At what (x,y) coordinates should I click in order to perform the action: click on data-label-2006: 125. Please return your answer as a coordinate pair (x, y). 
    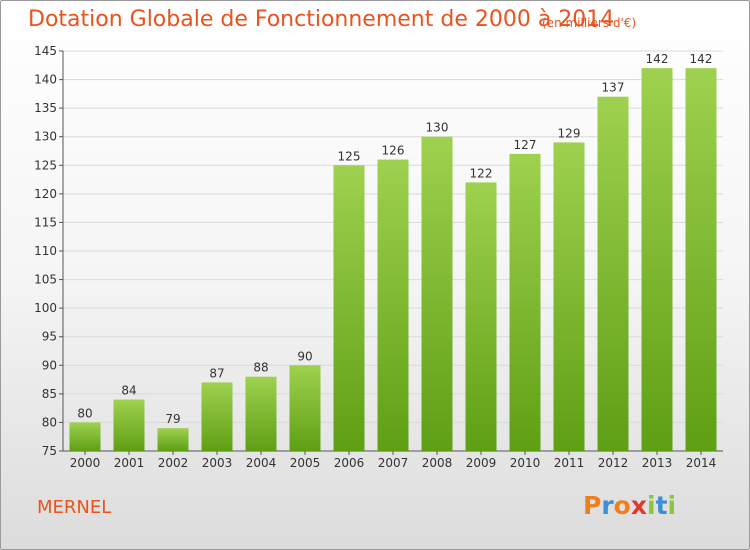
    Looking at the image, I should click on (349, 156).